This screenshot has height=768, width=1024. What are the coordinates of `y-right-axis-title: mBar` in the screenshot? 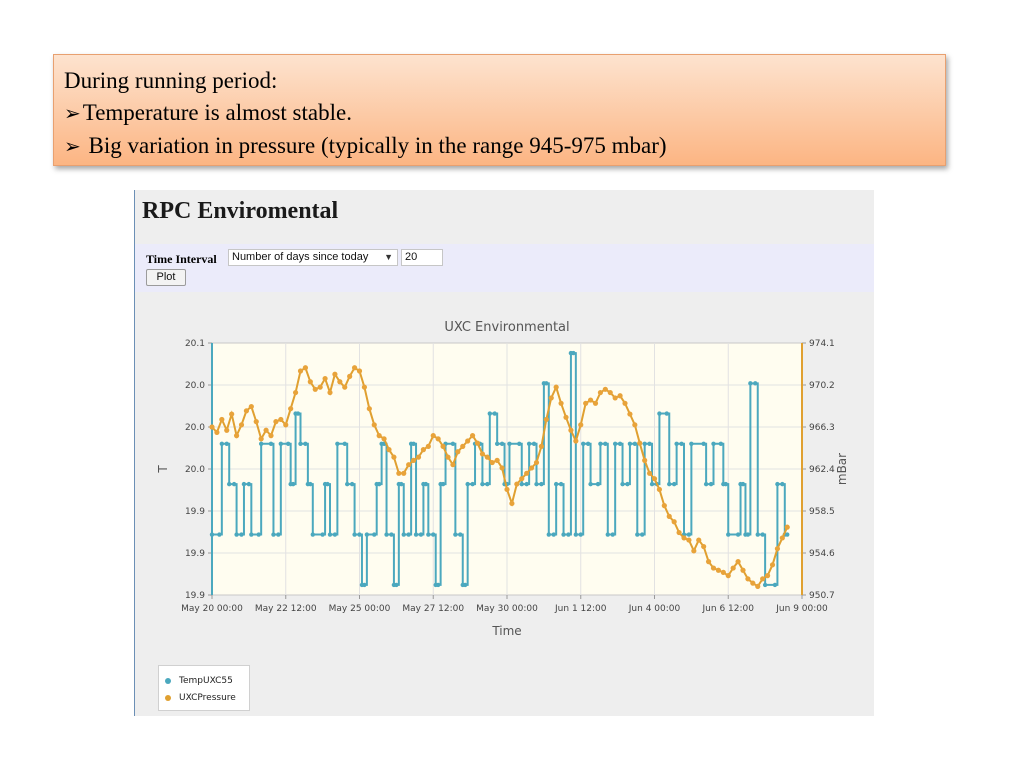 It's located at (842, 469).